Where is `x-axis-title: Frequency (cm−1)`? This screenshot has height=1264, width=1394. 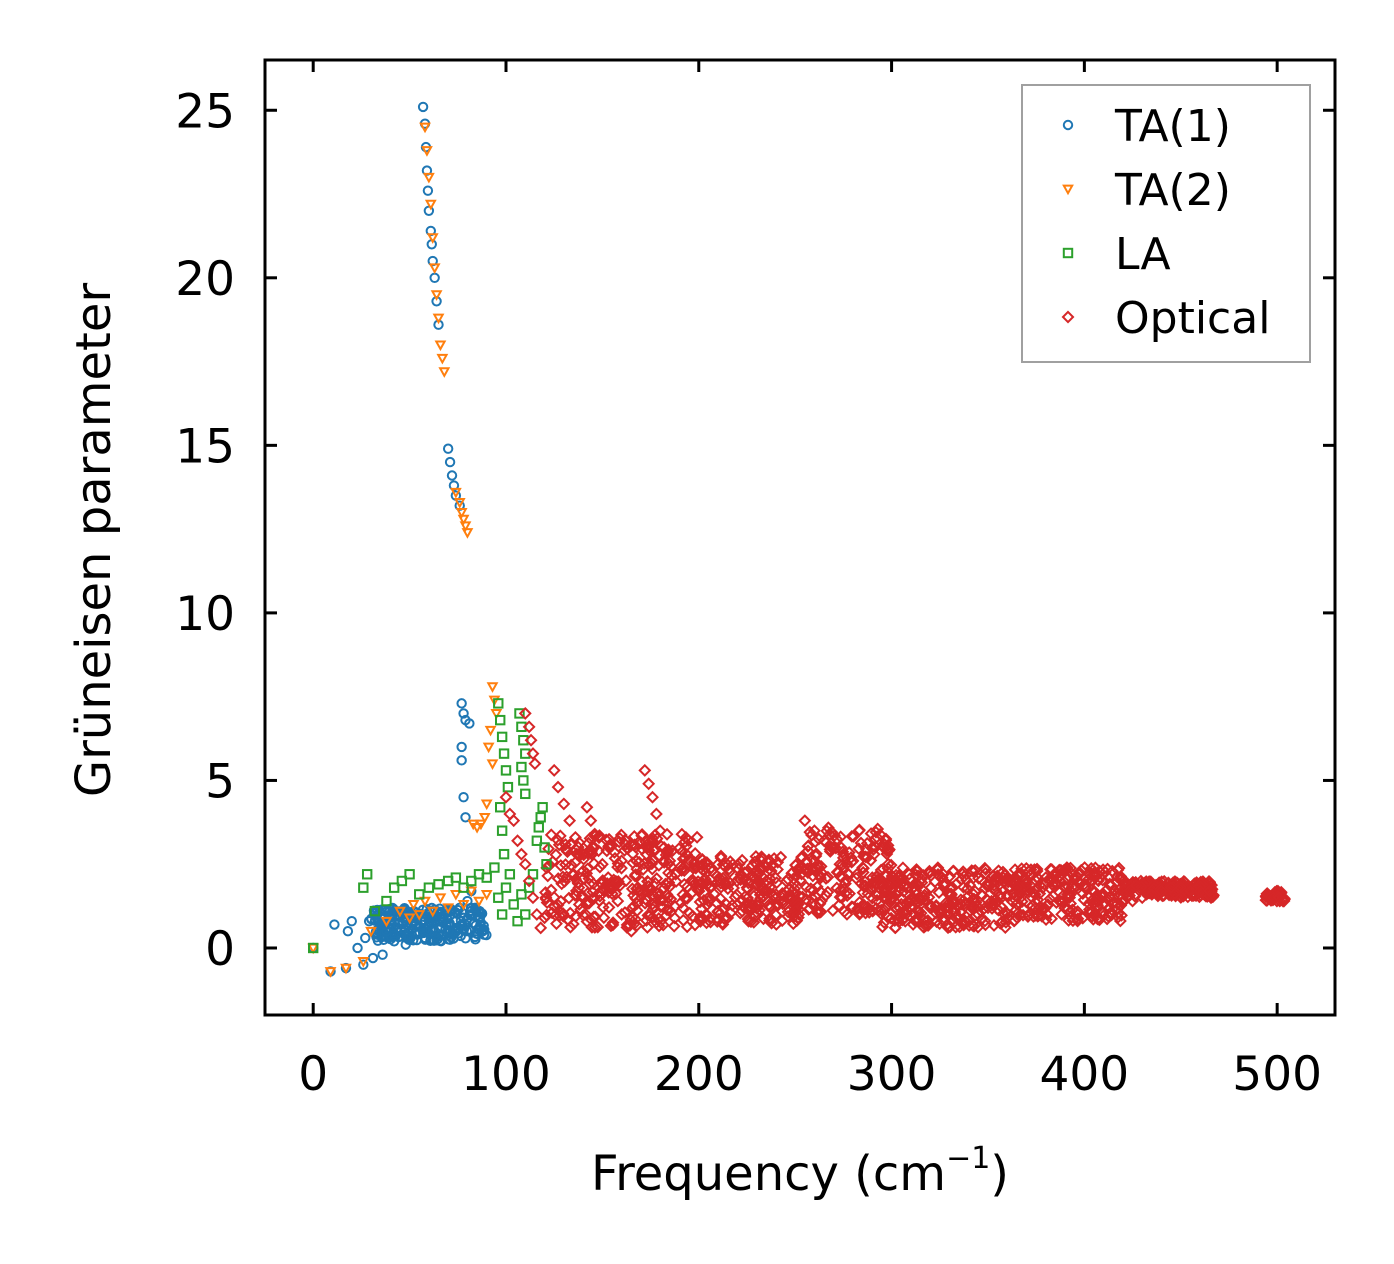 x-axis-title: Frequency (cm−1) is located at coordinates (800, 1171).